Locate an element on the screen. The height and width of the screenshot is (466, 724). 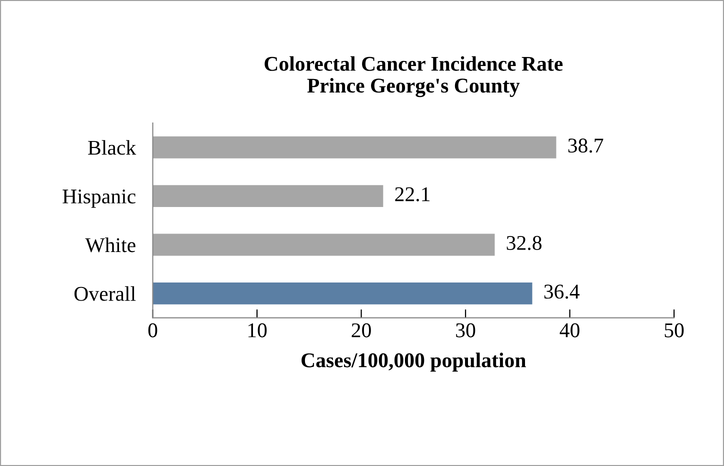
y-tick-label: White is located at coordinates (110, 245).